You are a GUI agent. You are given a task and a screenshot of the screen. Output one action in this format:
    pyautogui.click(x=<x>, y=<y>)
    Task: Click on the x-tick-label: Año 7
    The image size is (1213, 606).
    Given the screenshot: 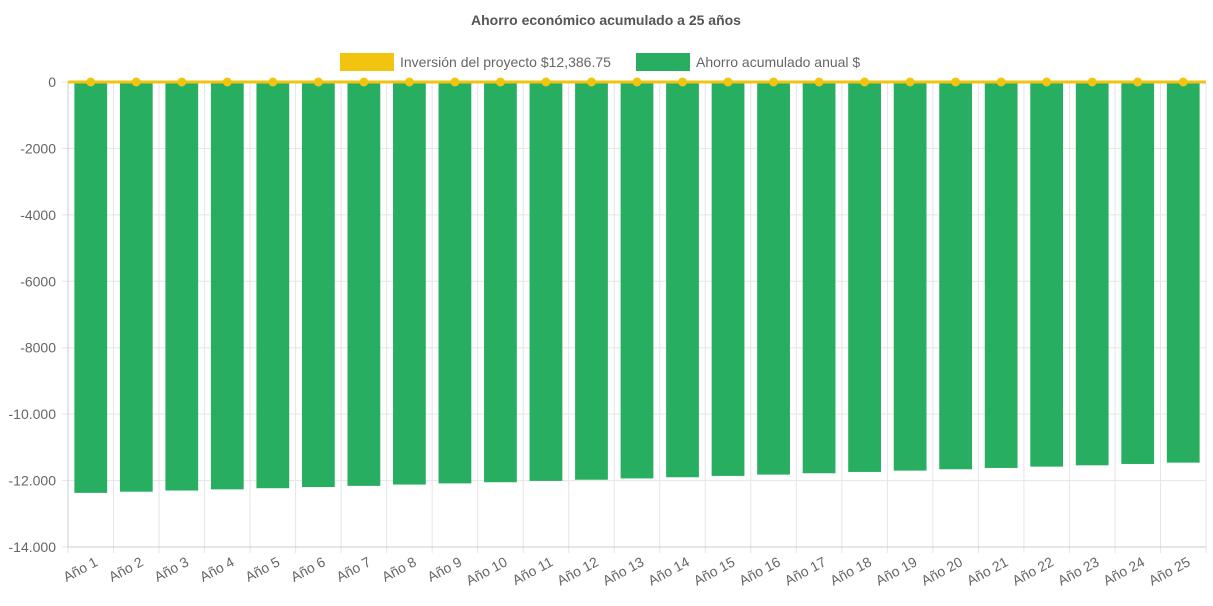 What is the action you would take?
    pyautogui.click(x=353, y=568)
    